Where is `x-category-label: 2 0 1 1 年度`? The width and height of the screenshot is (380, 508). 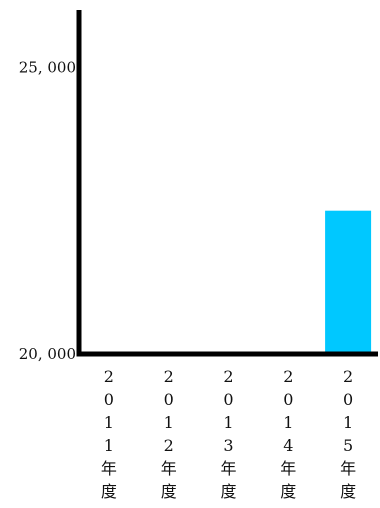 x-category-label: 2 0 1 1 年度 is located at coordinates (109, 434).